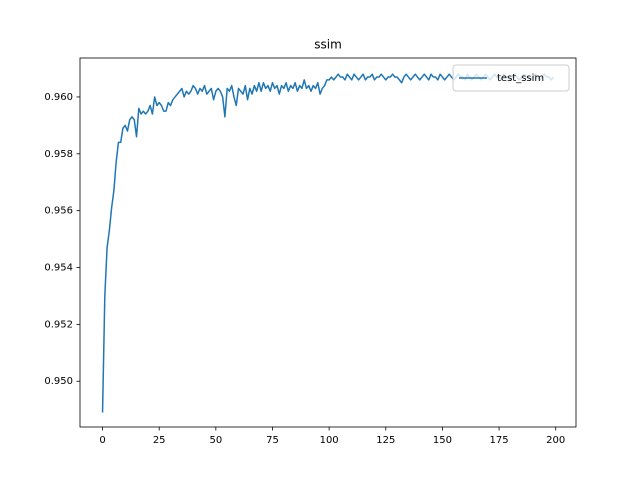  What do you see at coordinates (442, 440) in the screenshot?
I see `x-tick-label: 150` at bounding box center [442, 440].